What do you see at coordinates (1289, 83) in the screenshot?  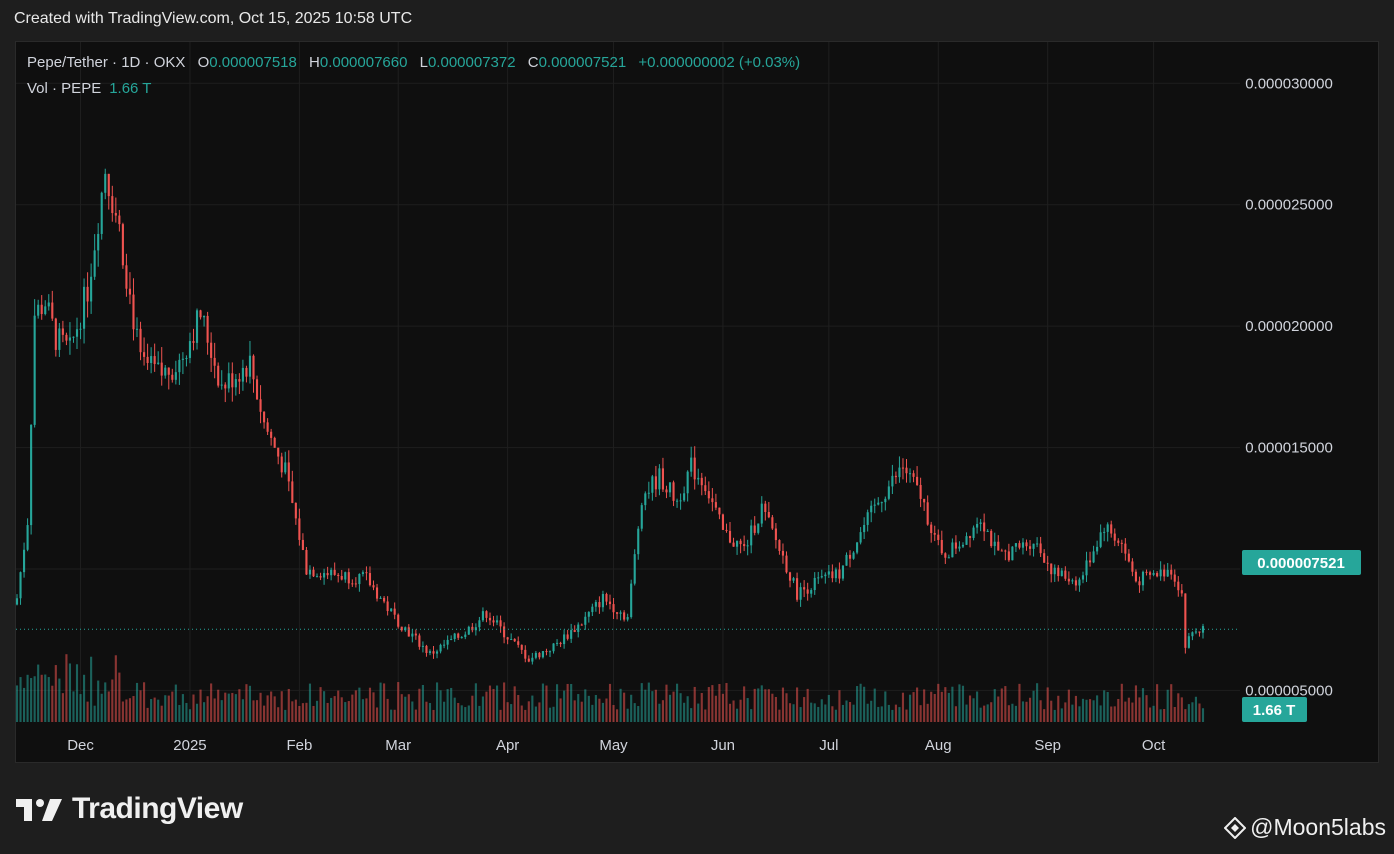 I see `y-tick-label: 0.000030000` at bounding box center [1289, 83].